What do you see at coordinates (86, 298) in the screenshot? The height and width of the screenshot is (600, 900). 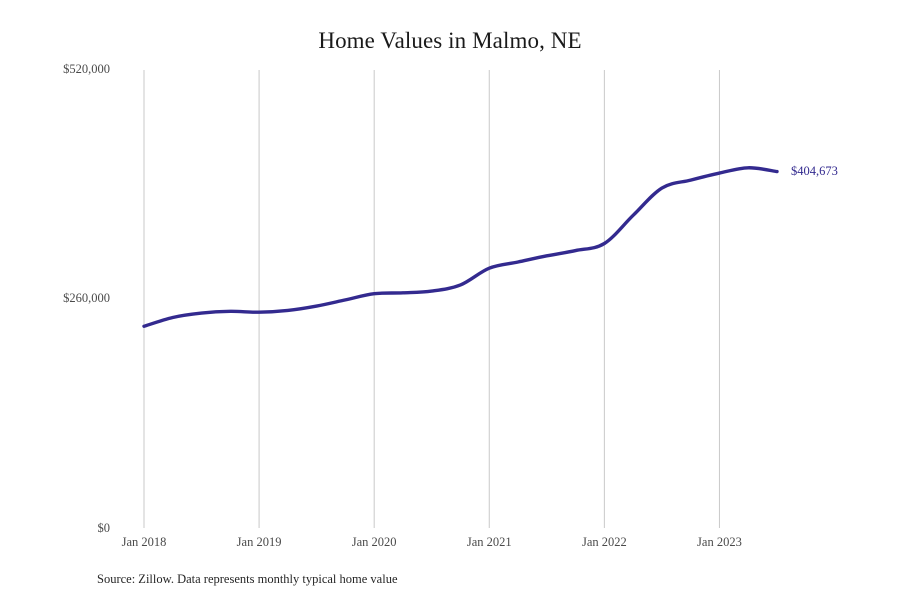 I see `y-axis-tick-label-260000: $260,000` at bounding box center [86, 298].